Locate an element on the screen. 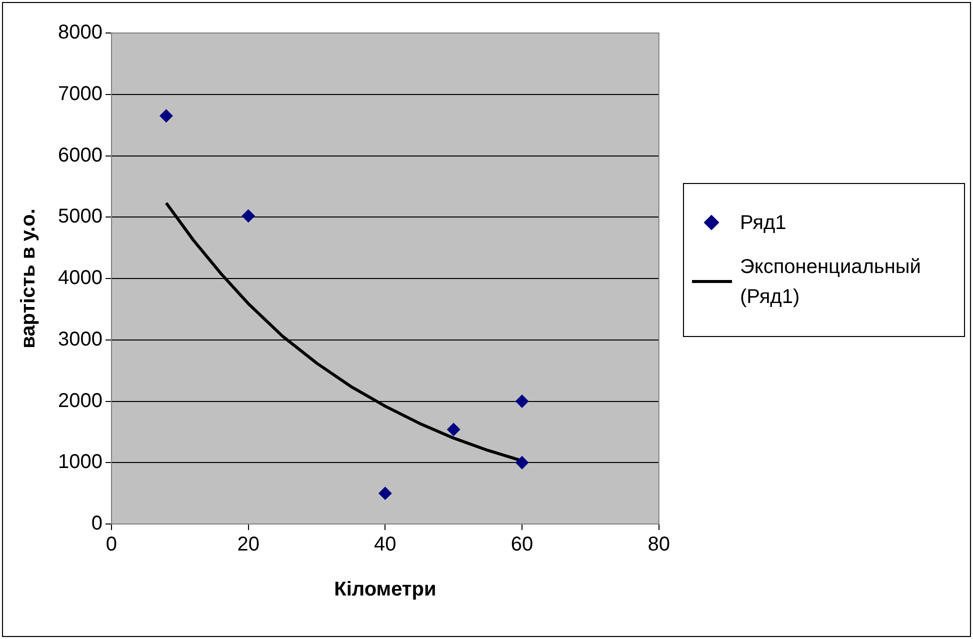  x-axis-title: Кілометри is located at coordinates (385, 589).